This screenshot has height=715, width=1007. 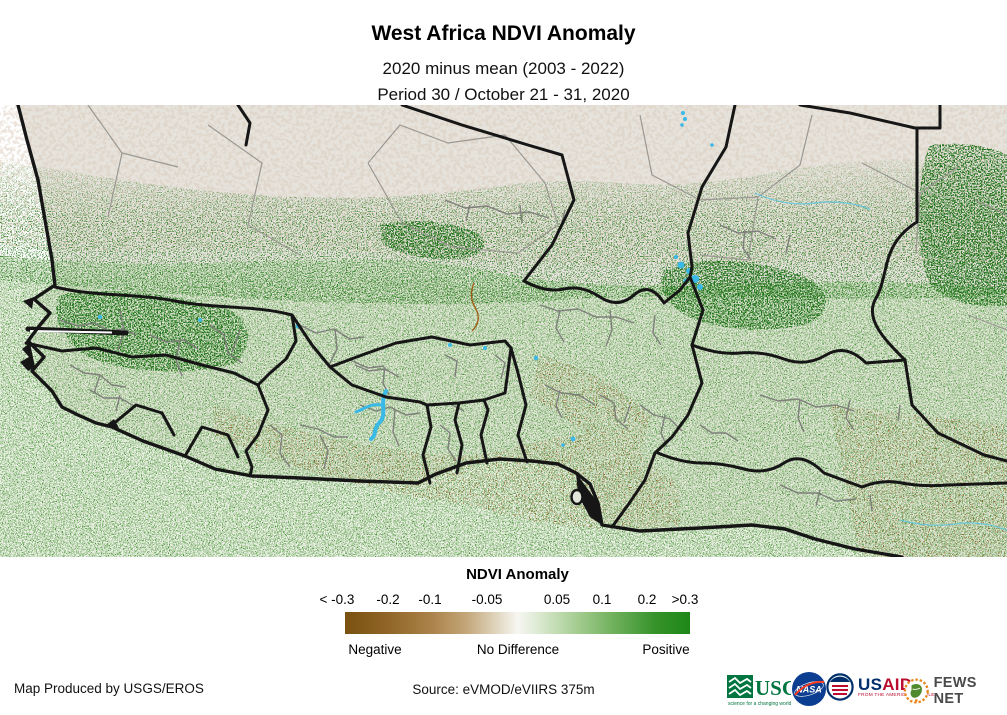 I want to click on fews-net-globe-icon, so click(x=916, y=691).